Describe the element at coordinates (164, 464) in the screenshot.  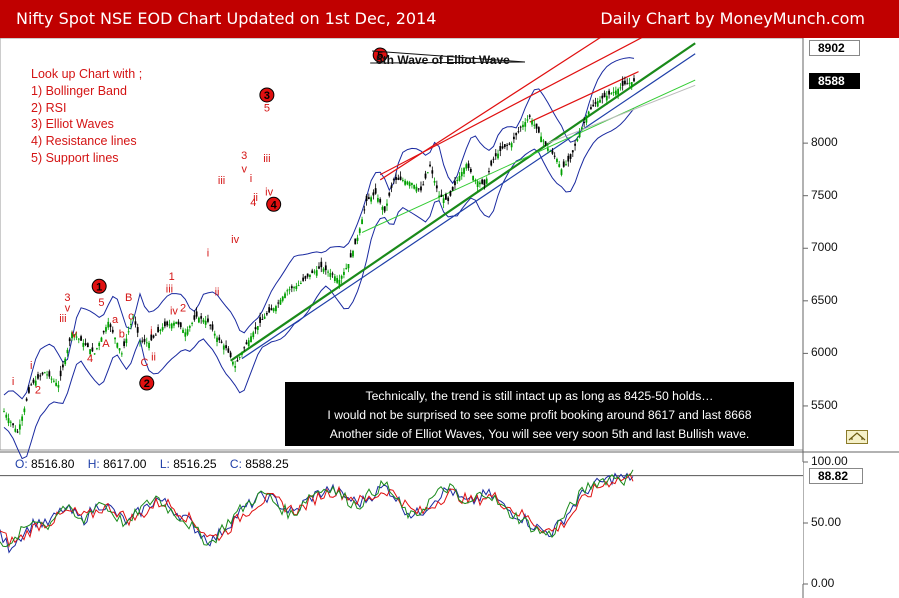
I see `low-label: L:` at that location.